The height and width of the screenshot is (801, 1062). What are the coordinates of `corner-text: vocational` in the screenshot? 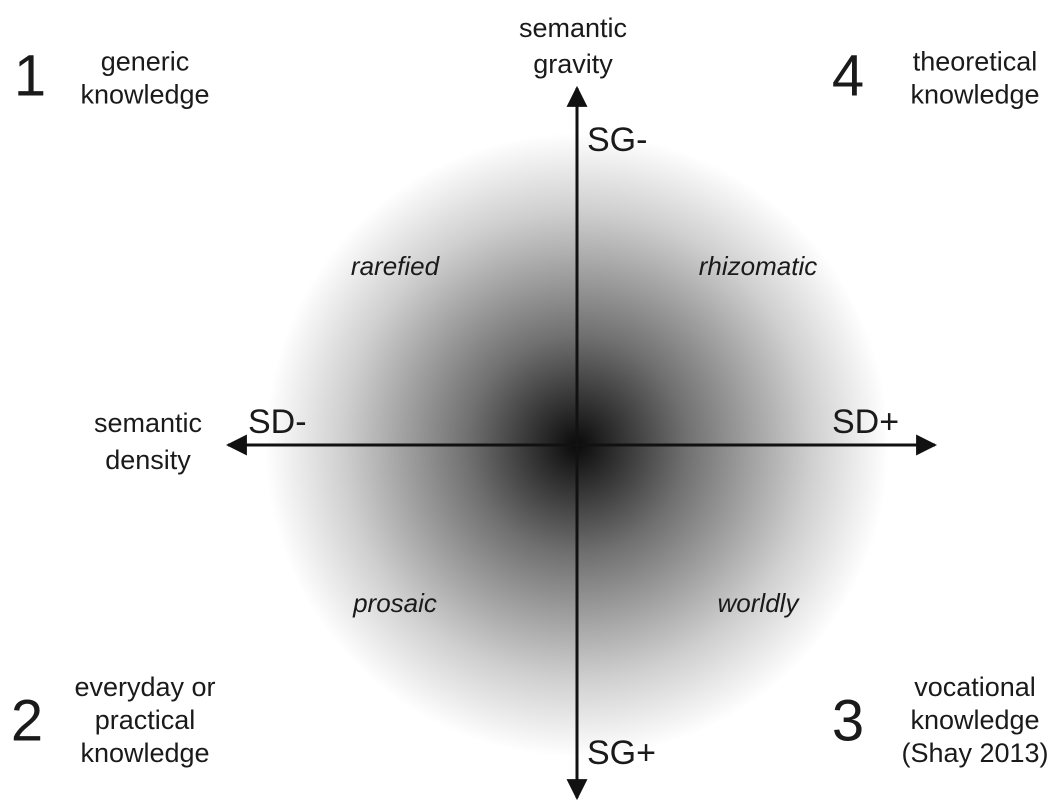 It's located at (975, 687).